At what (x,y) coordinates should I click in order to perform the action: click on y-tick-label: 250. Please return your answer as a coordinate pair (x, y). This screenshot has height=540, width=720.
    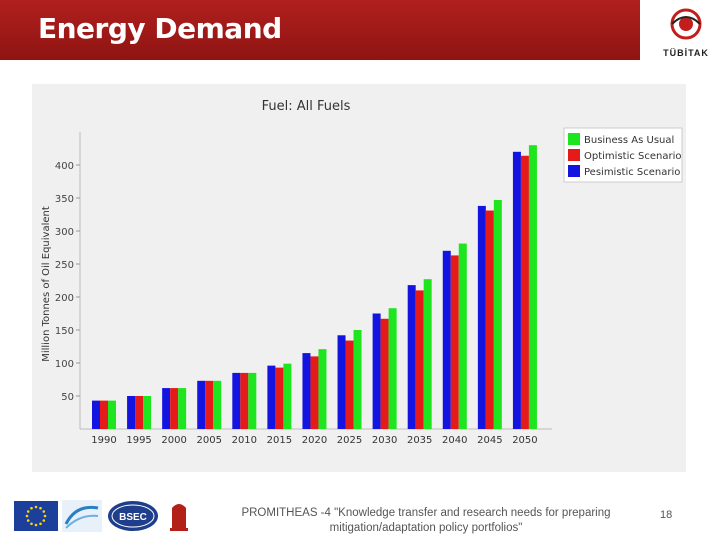
    Looking at the image, I should click on (64, 265).